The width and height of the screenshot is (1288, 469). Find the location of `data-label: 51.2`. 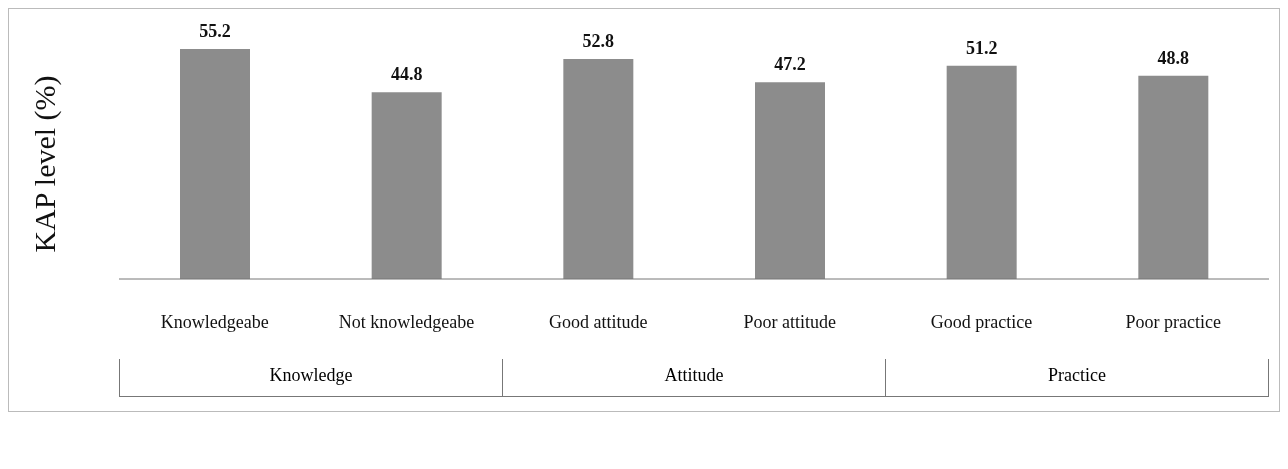

data-label: 51.2 is located at coordinates (981, 47).